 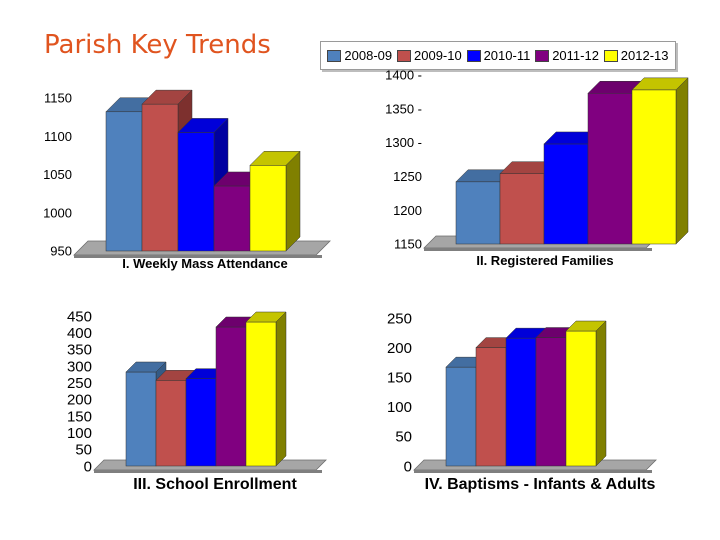 What do you see at coordinates (601, 393) in the screenshot?
I see `bar-side` at bounding box center [601, 393].